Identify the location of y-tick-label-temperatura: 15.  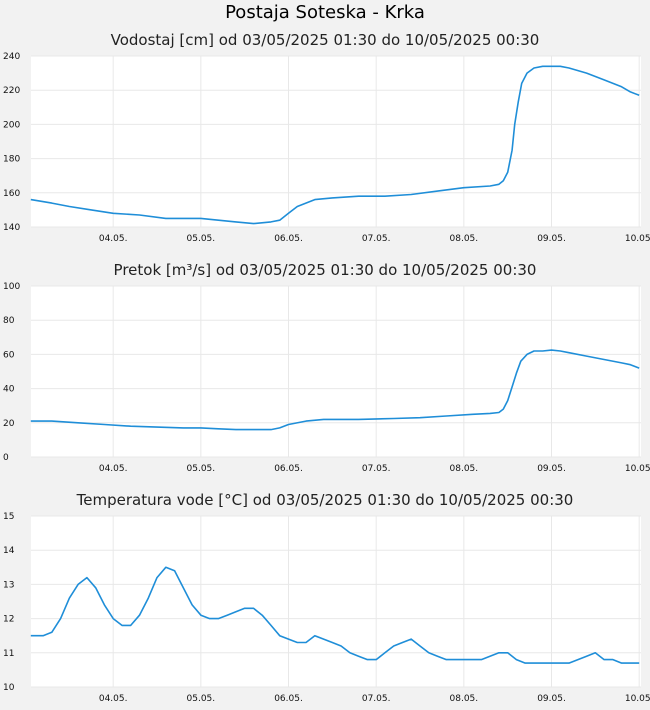
(8, 517).